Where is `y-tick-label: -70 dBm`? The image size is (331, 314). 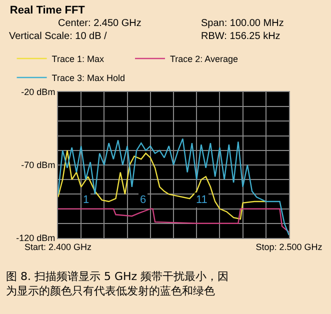 y-tick-label: -70 dBm is located at coordinates (38, 165).